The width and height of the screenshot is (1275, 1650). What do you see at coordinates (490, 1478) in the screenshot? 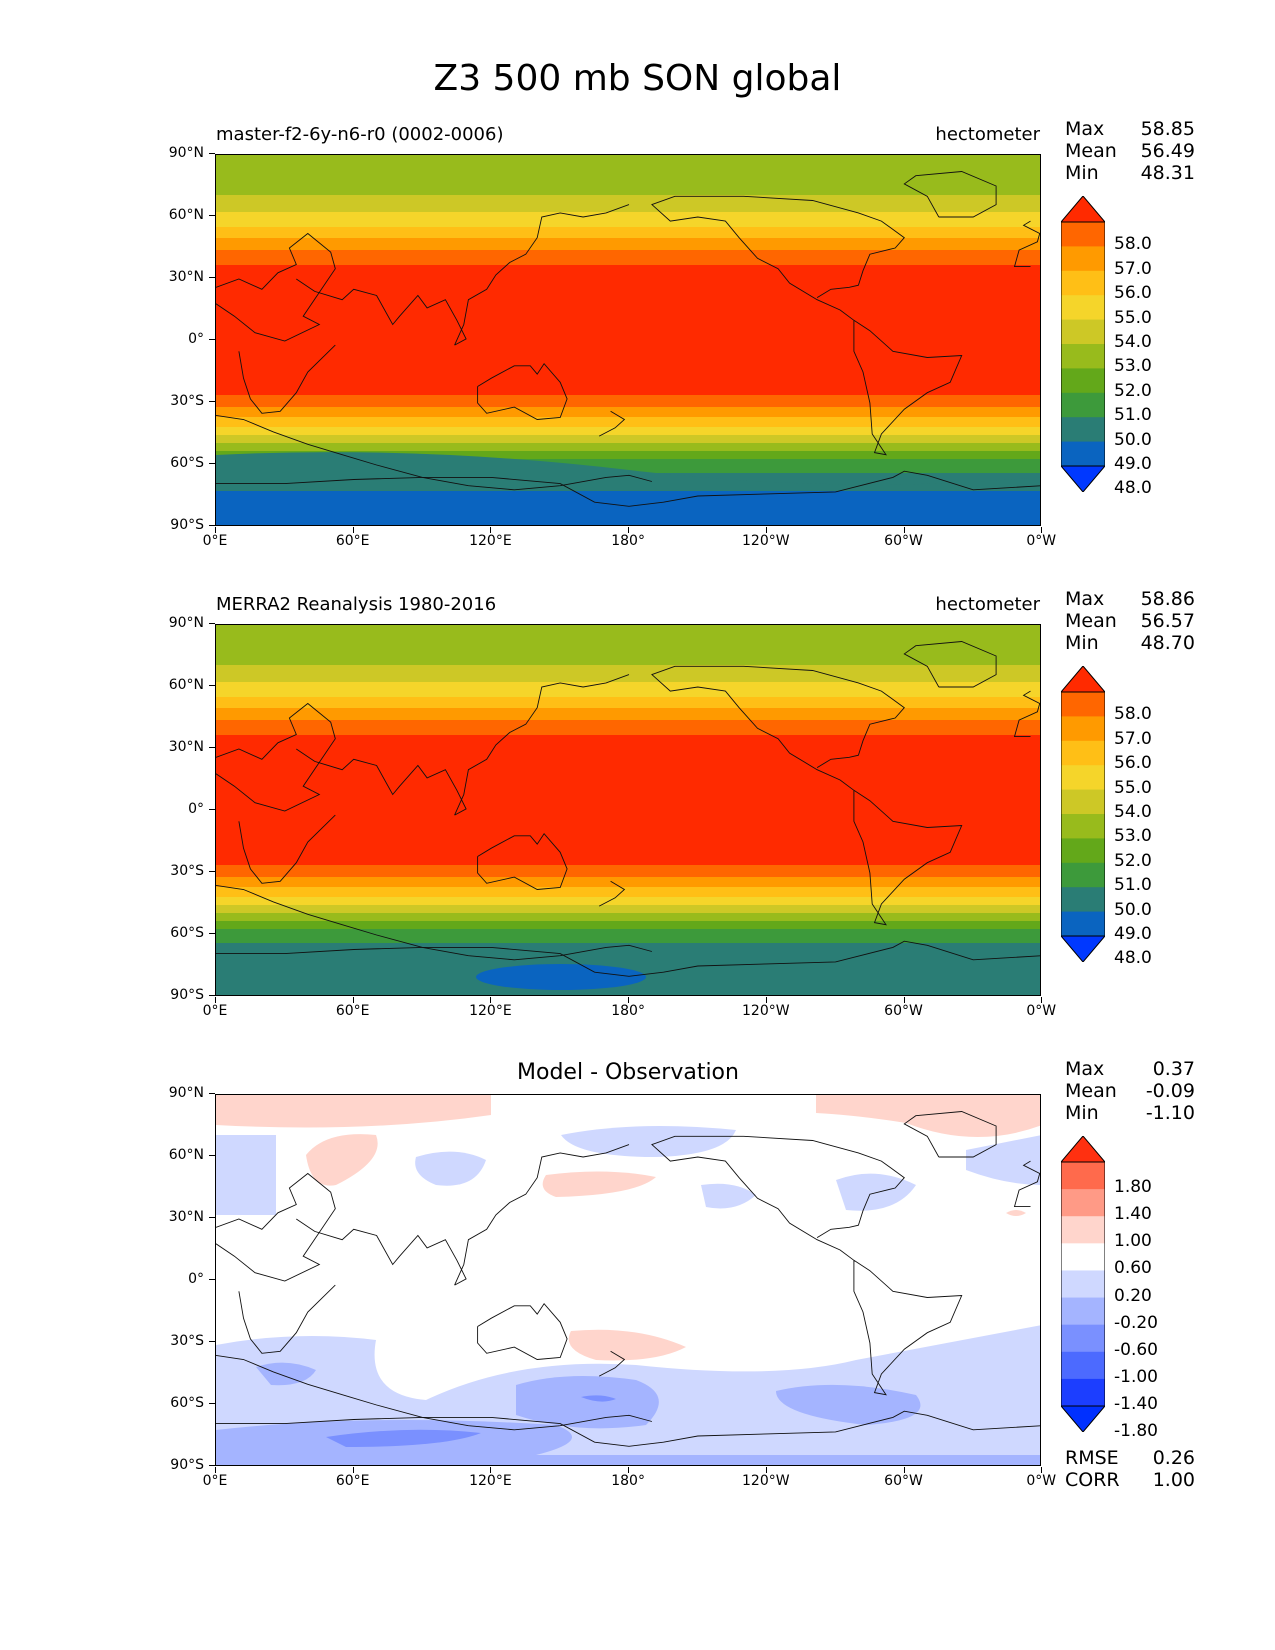
I see `lon-tick-label: 120°E` at bounding box center [490, 1478].